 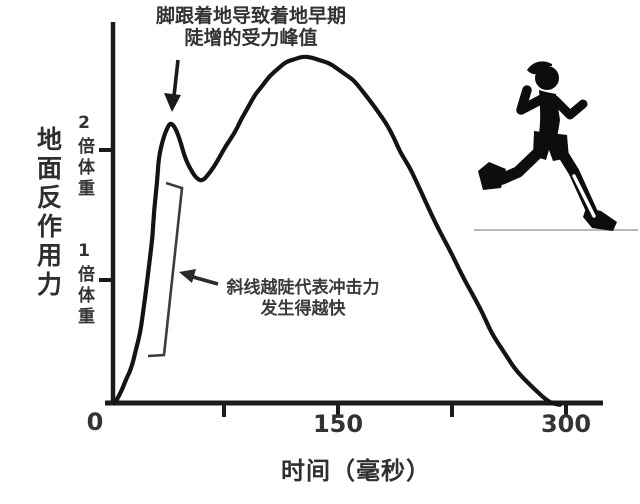 I want to click on runner-back-shoe, so click(x=492, y=176).